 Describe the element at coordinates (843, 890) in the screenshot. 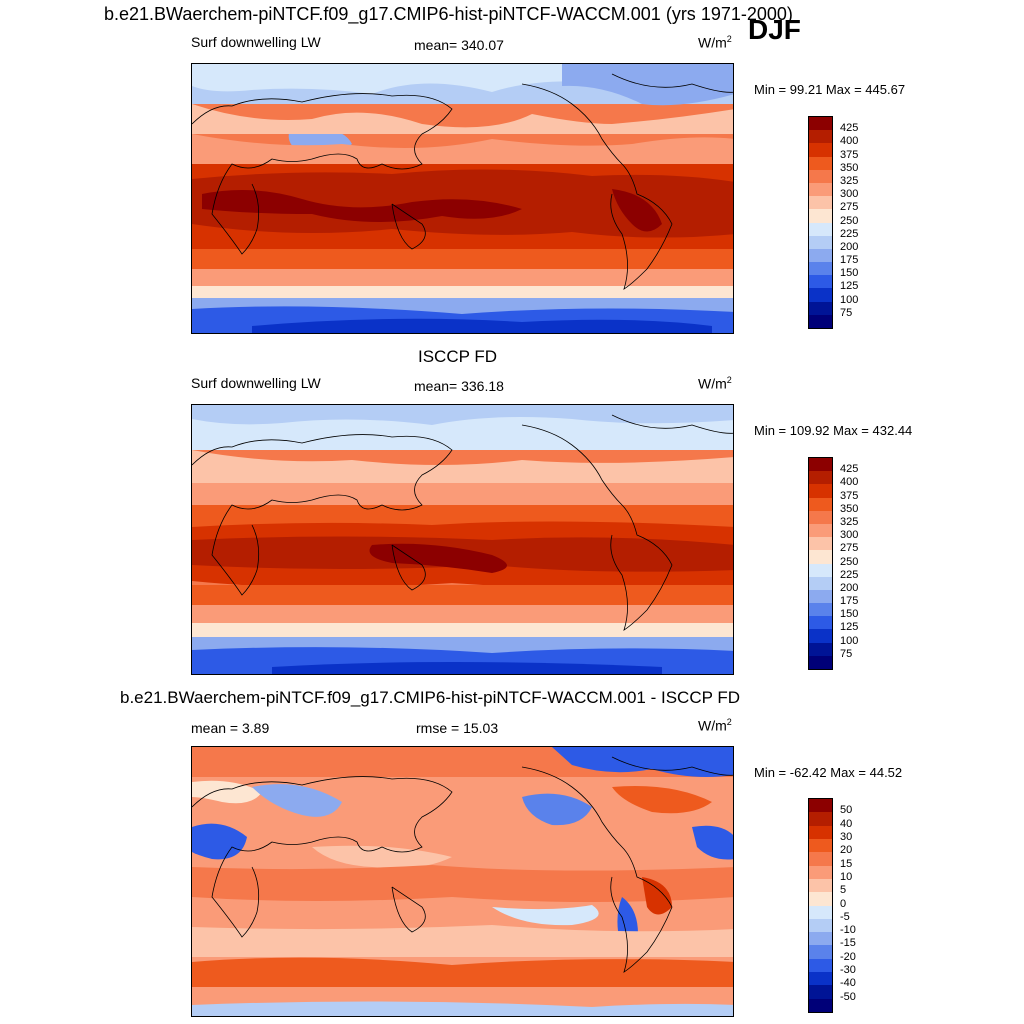

I see `colorbar-tick-label: 5` at that location.